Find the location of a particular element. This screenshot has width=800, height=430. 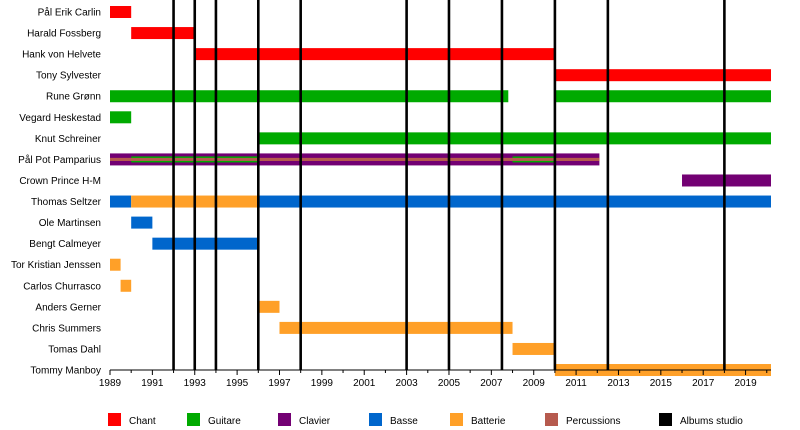

member-label-vegard-heskestad: Vegard Heskestad is located at coordinates (60, 118).